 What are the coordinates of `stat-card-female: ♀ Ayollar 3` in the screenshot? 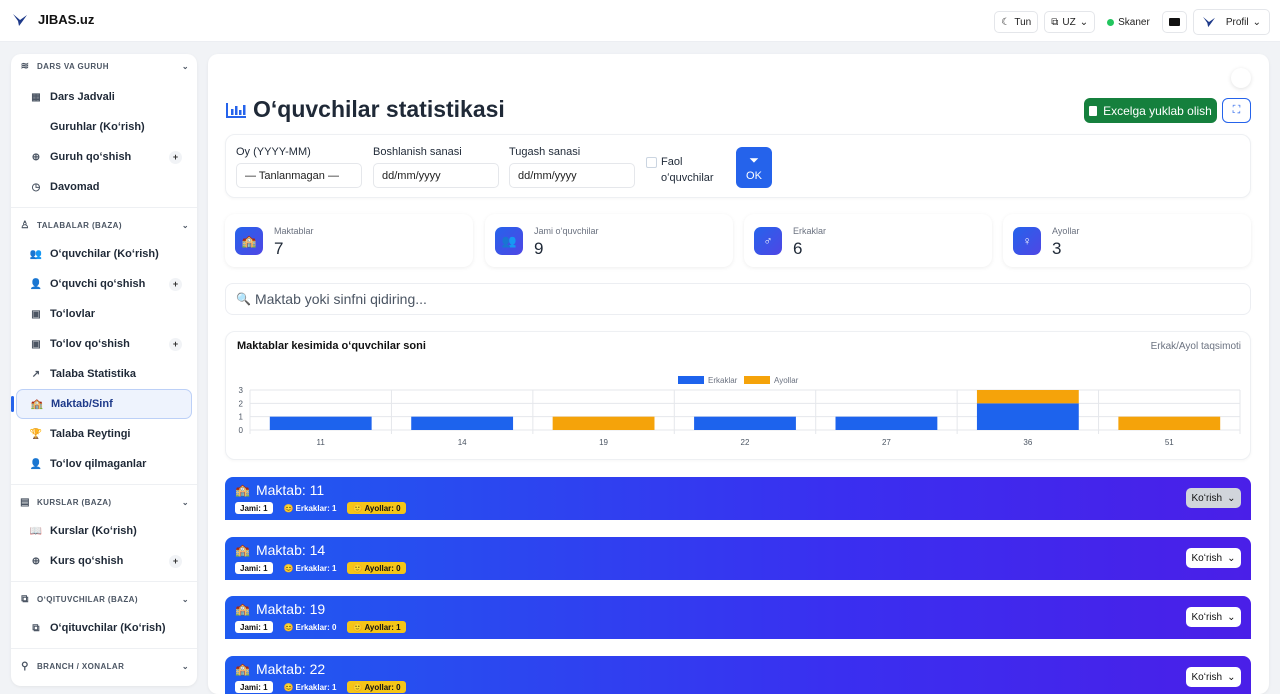 It's located at (1127, 240).